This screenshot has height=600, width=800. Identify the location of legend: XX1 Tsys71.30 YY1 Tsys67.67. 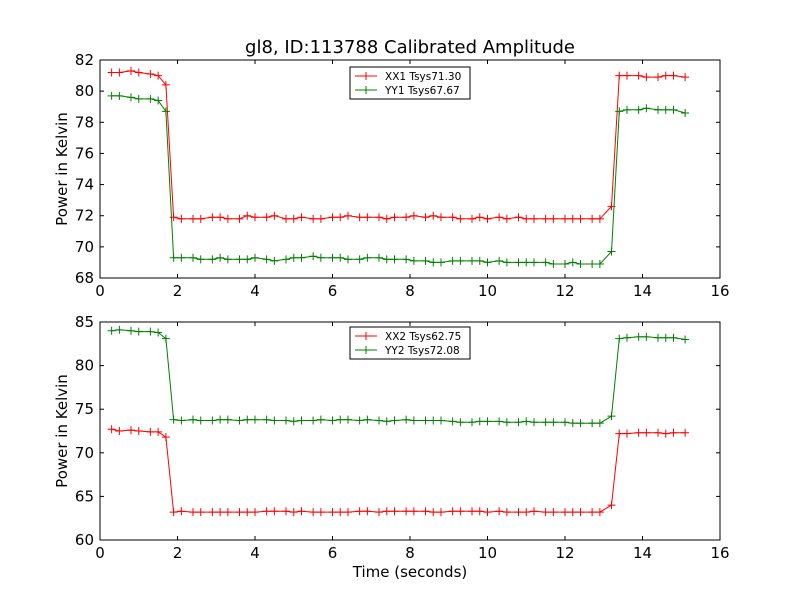
(410, 83).